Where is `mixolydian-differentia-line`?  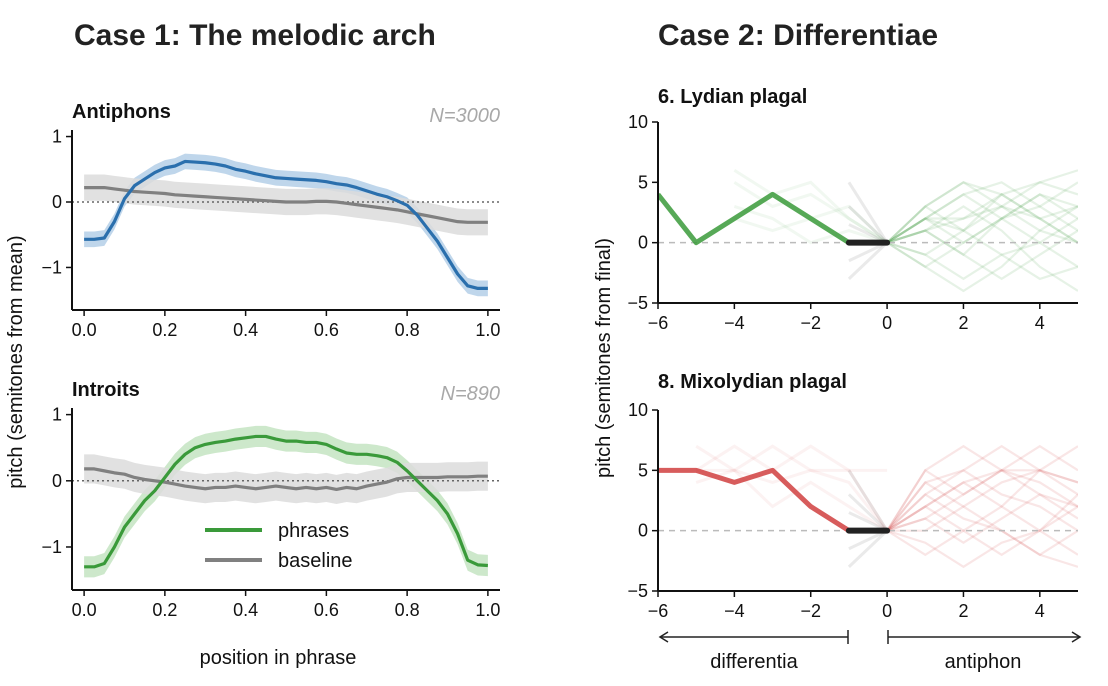
mixolydian-differentia-line is located at coordinates (754, 500).